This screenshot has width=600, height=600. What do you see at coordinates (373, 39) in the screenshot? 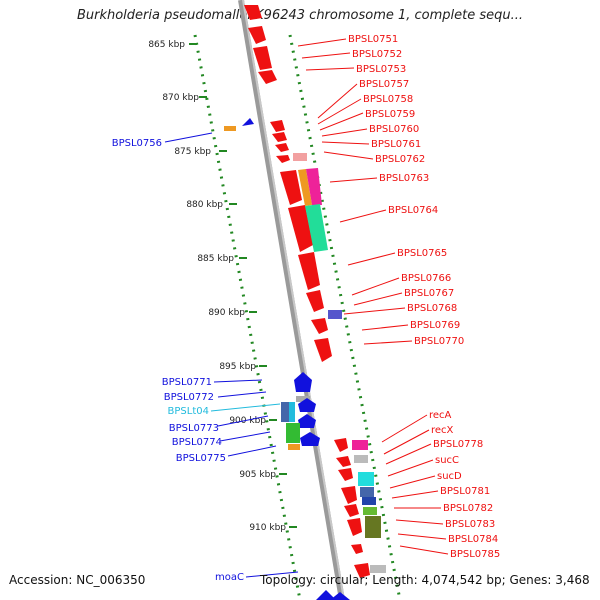
I see `gene-label: BPSL0751` at bounding box center [373, 39].